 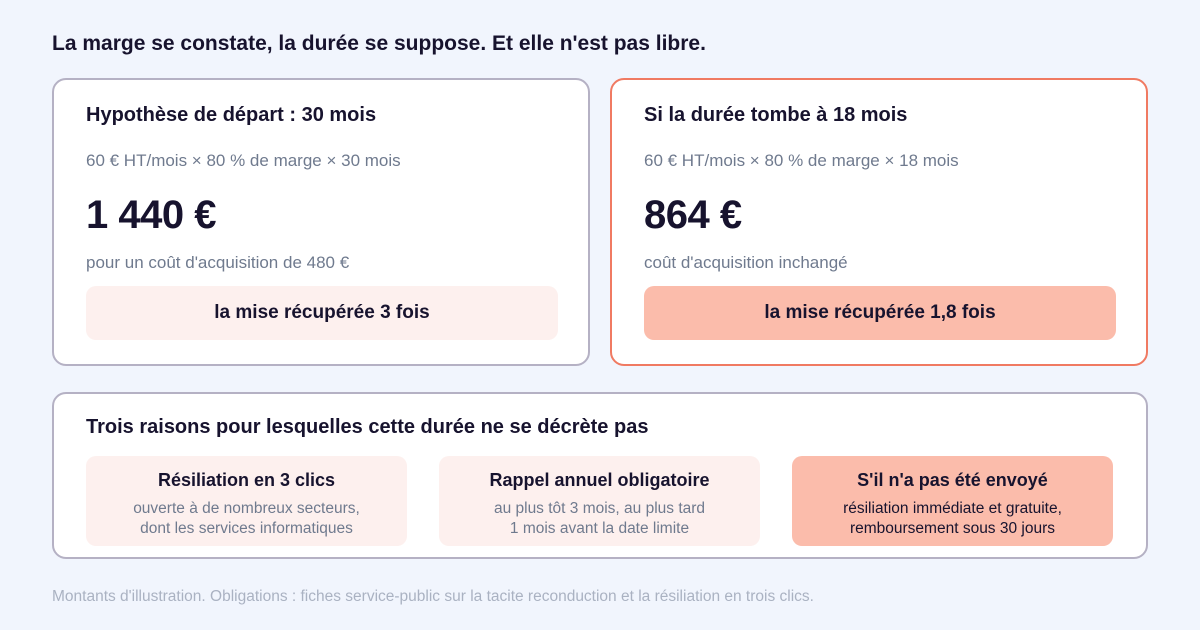 I want to click on scenario-formula: 60 € HT/mois × 80 % de marge × 30 mois, so click(x=243, y=160).